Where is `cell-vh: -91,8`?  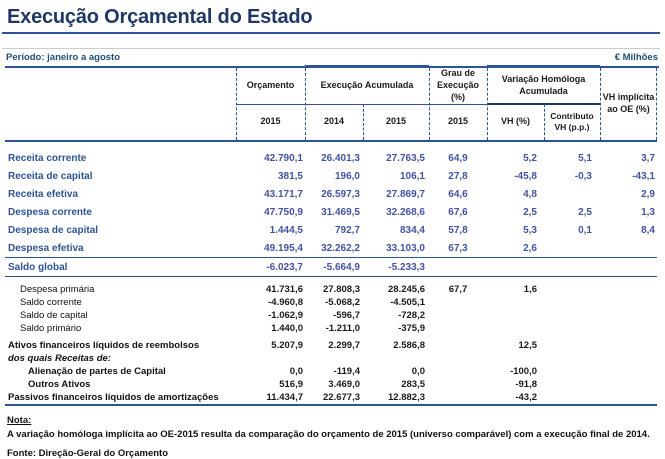 cell-vh: -91,8 is located at coordinates (526, 384).